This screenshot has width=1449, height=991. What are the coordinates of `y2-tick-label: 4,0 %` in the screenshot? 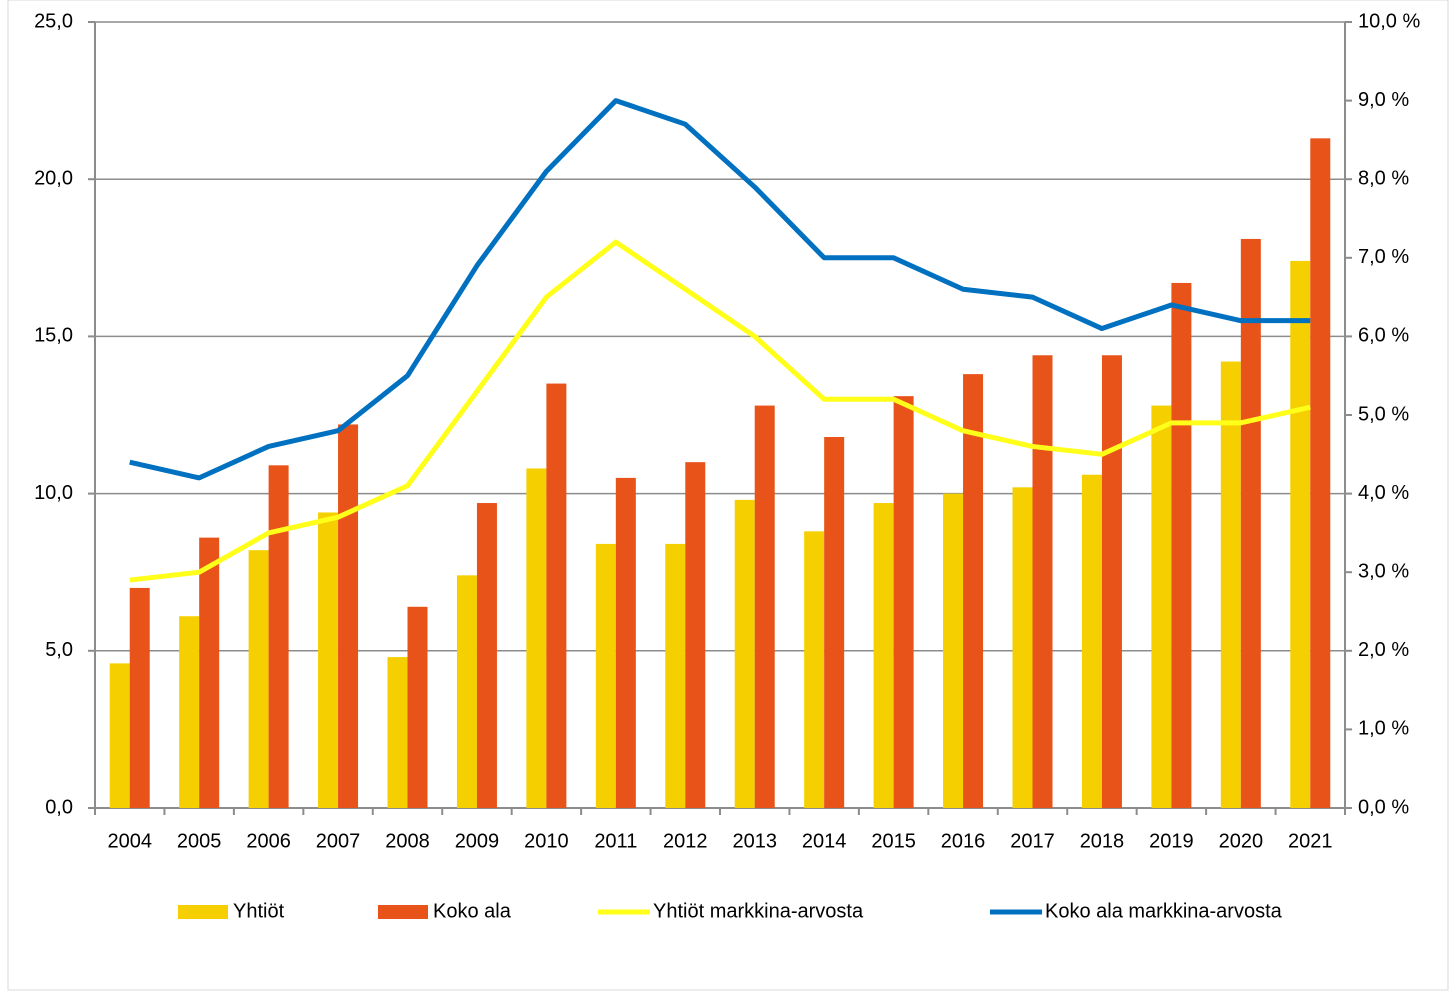 It's located at (1383, 493).